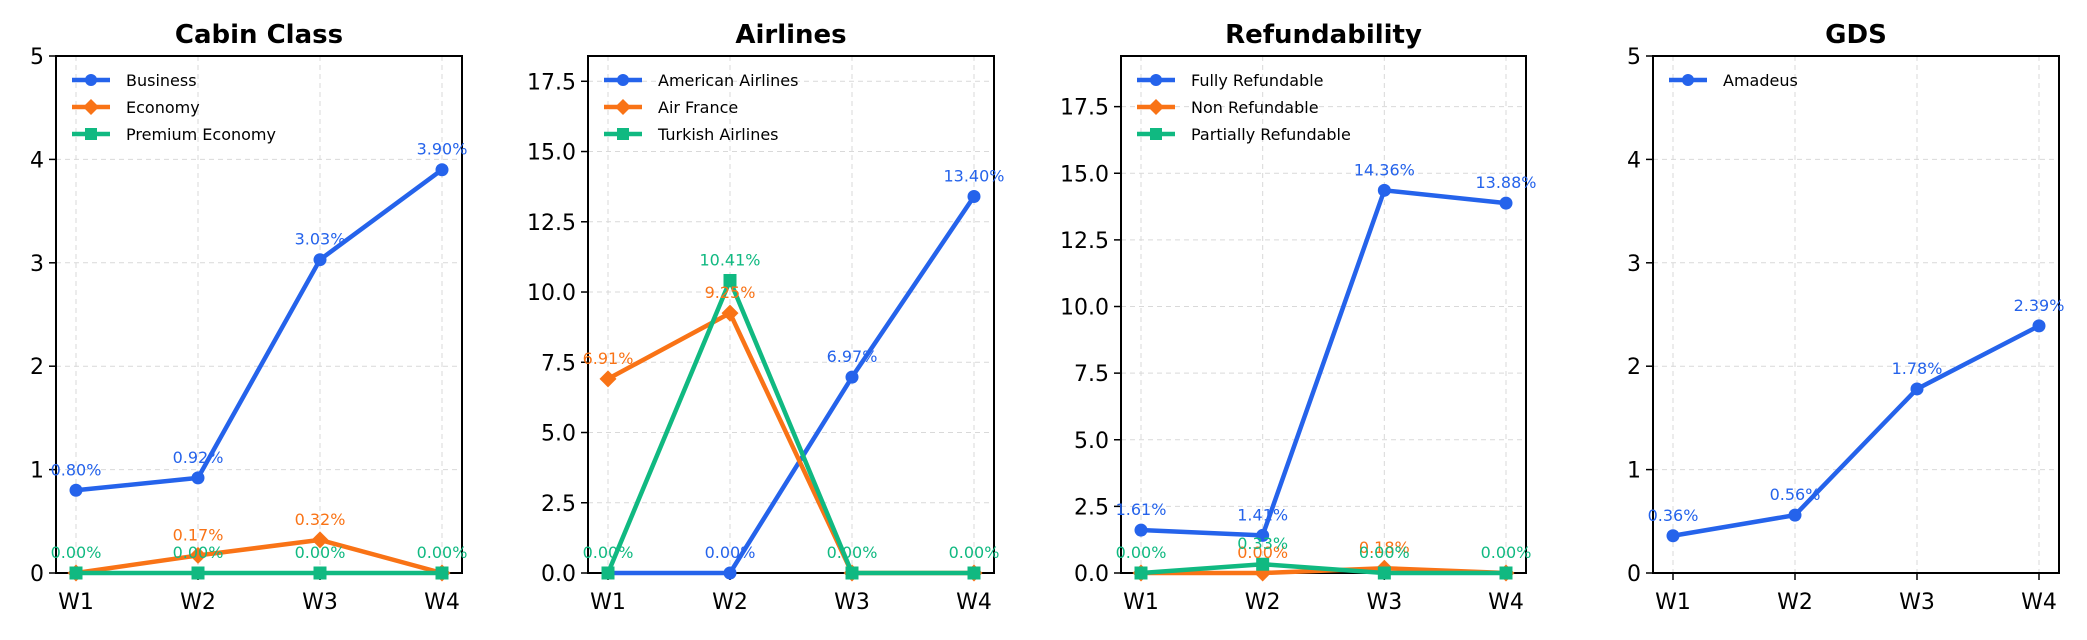 This screenshot has height=640, width=2087. Describe the element at coordinates (259, 35) in the screenshot. I see `chart-title: Cabin Class` at that location.